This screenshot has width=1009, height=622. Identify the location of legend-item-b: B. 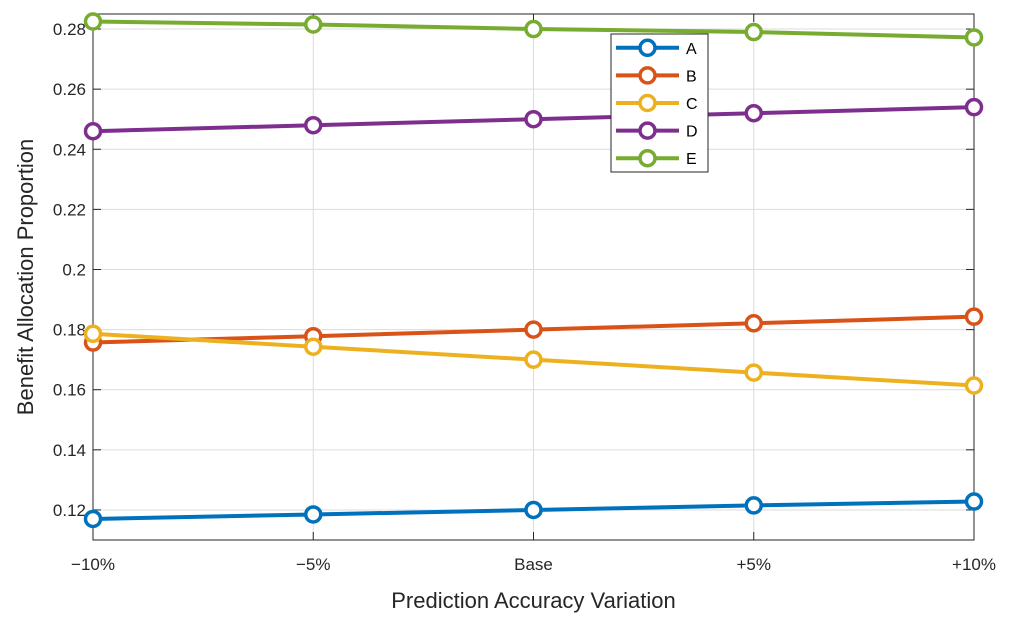
(656, 75).